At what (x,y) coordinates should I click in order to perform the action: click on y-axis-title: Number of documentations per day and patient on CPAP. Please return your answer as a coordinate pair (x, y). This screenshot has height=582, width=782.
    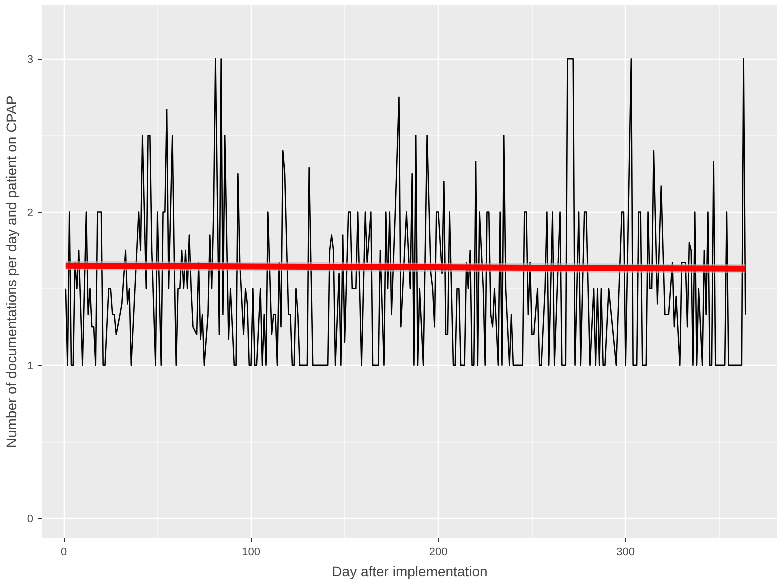
    Looking at the image, I should click on (11, 272).